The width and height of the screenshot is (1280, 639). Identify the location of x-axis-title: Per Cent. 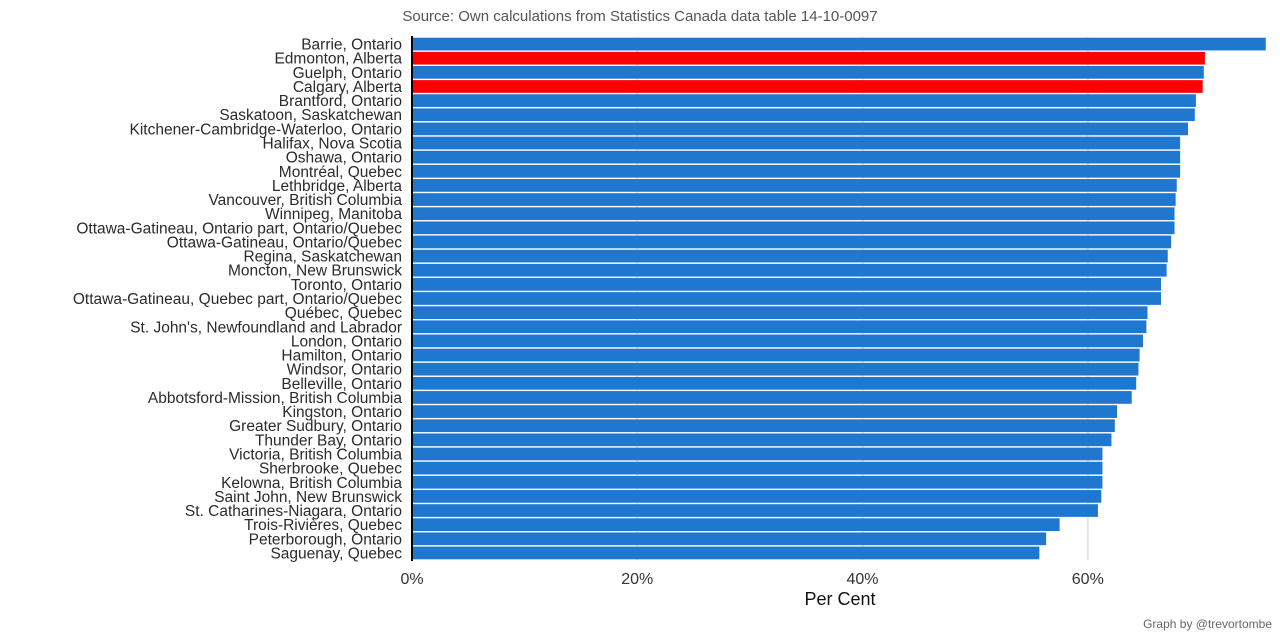
(839, 599).